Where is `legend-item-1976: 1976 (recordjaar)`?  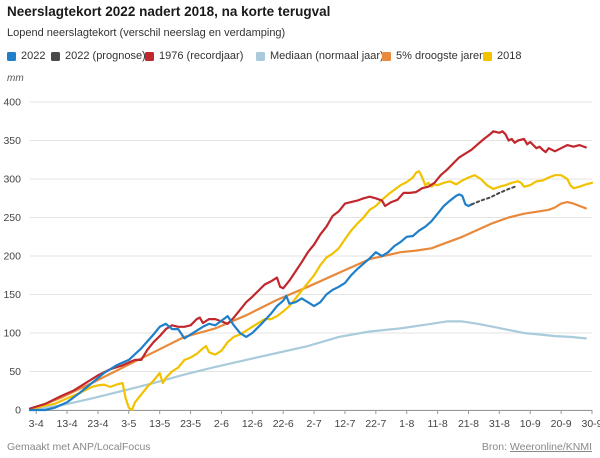 legend-item-1976: 1976 (recordjaar) is located at coordinates (194, 56).